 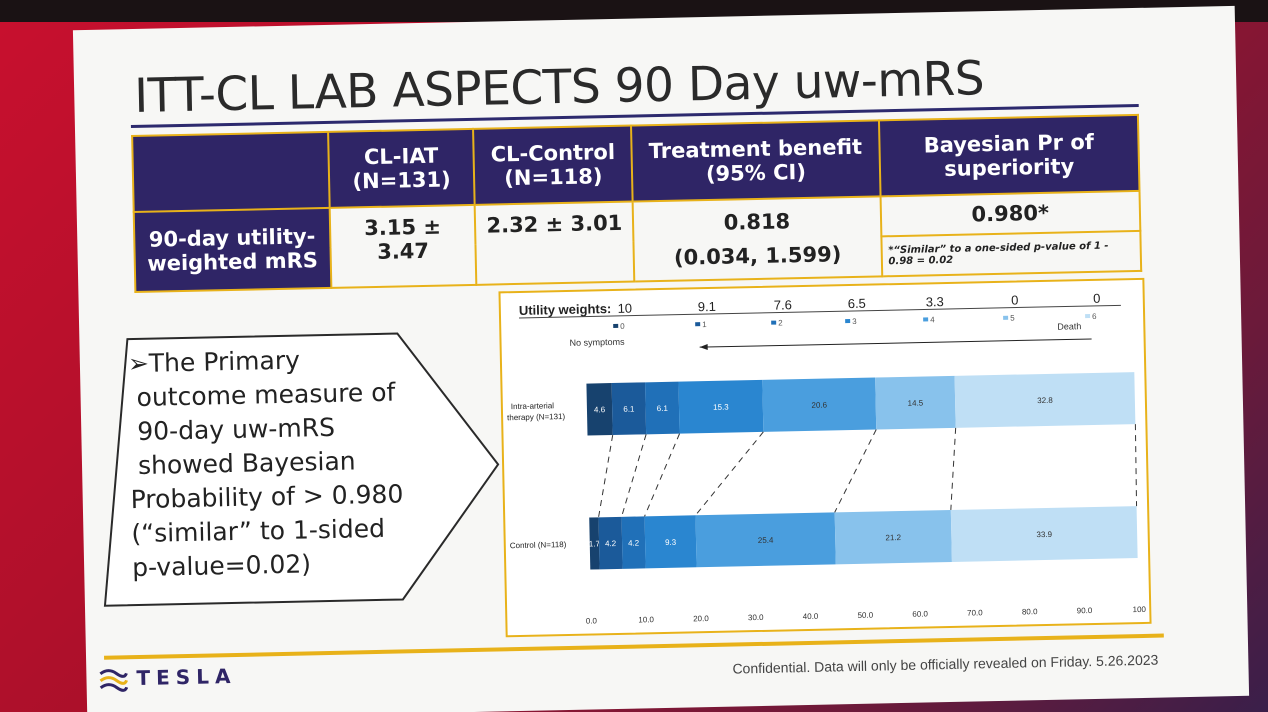 I want to click on header-empty, so click(x=231, y=172).